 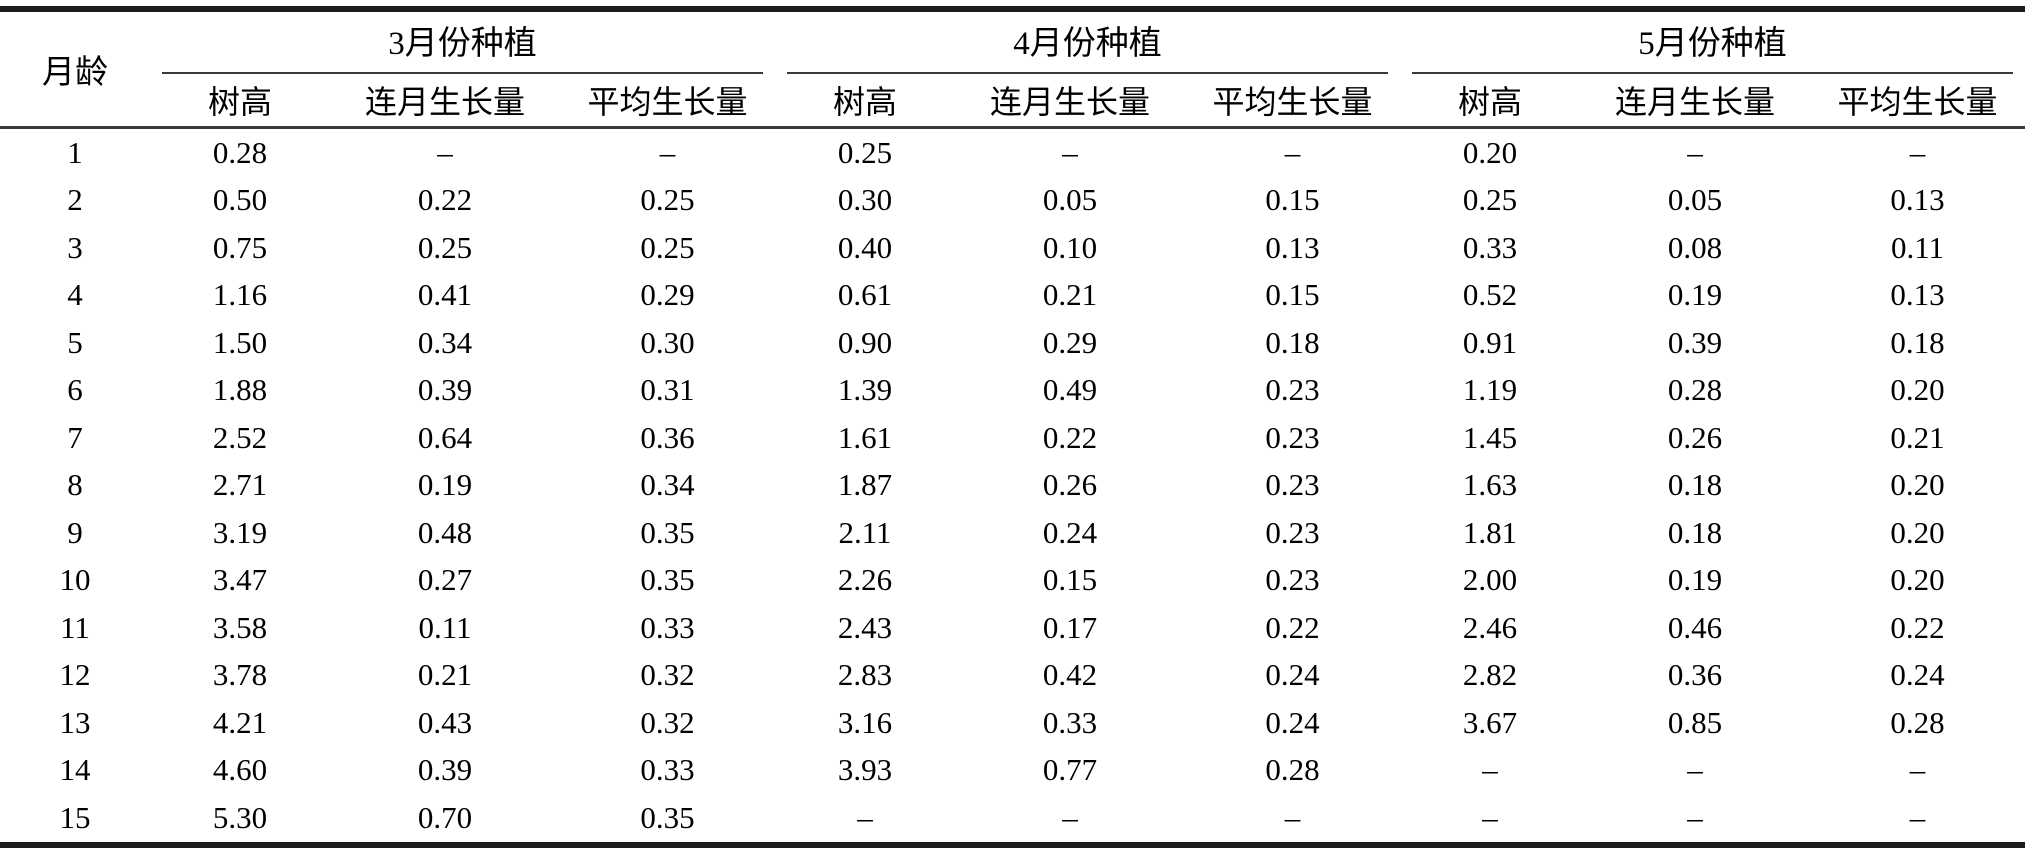 I want to click on table-row: 10 3.47 0.27 0.35 2.26 0.15 0.23 2.00 0.19 0.20, so click(x=1012, y=581).